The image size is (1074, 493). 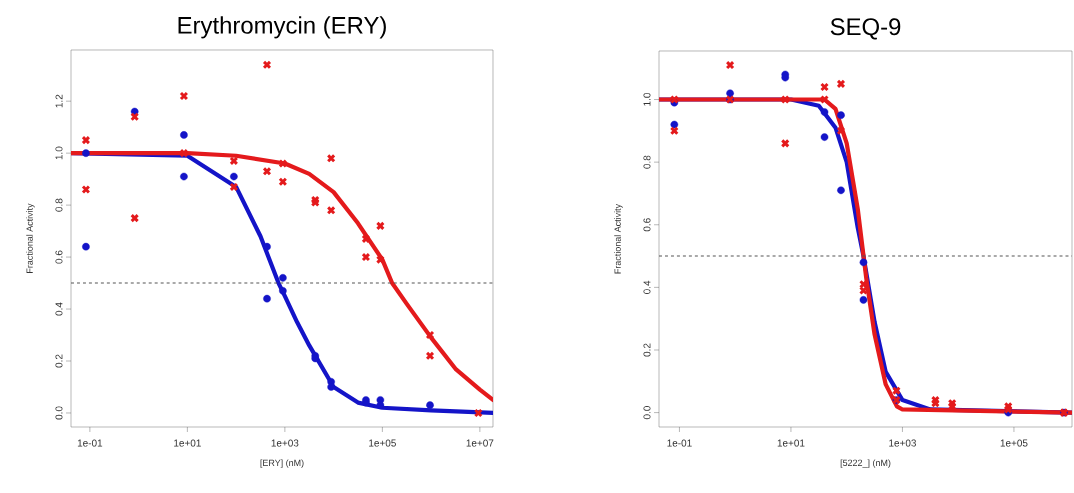 What do you see at coordinates (480, 443) in the screenshot?
I see `x-tick-label: 1e+07` at bounding box center [480, 443].